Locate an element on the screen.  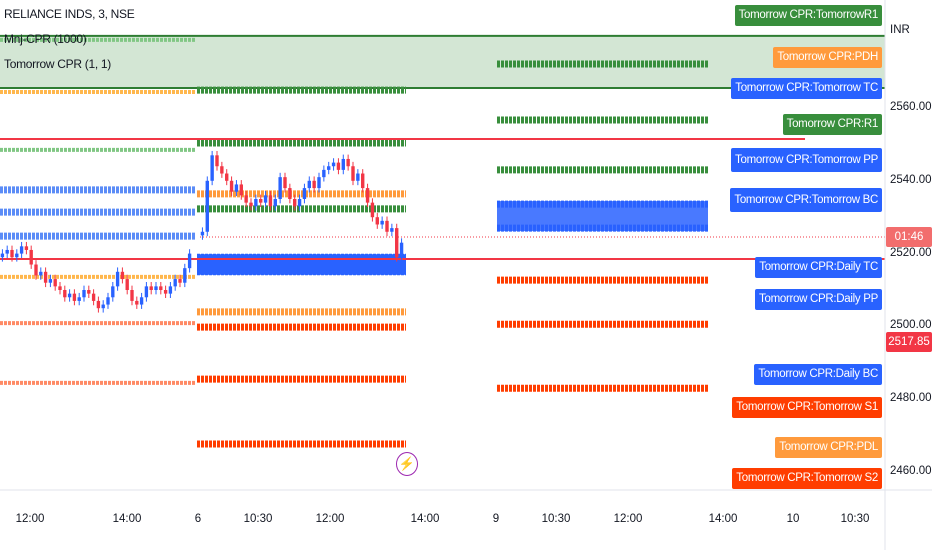
cpr-zone-day2 is located at coordinates (301, 264).